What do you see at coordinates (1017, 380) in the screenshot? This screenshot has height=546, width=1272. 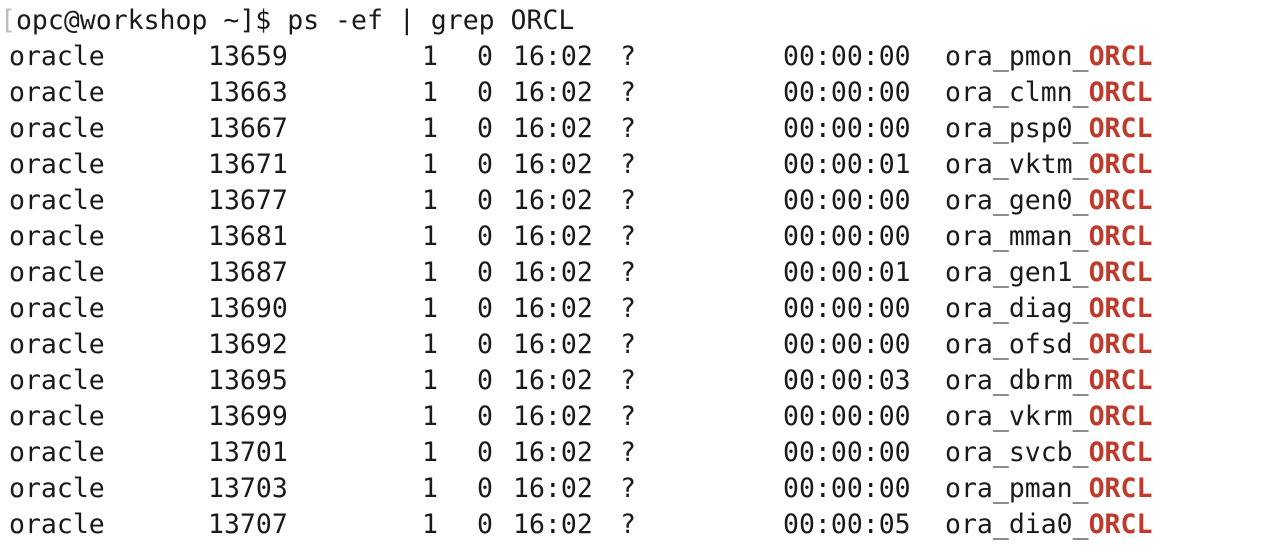 I see `process-command-prefix: ora_dbrm_` at bounding box center [1017, 380].